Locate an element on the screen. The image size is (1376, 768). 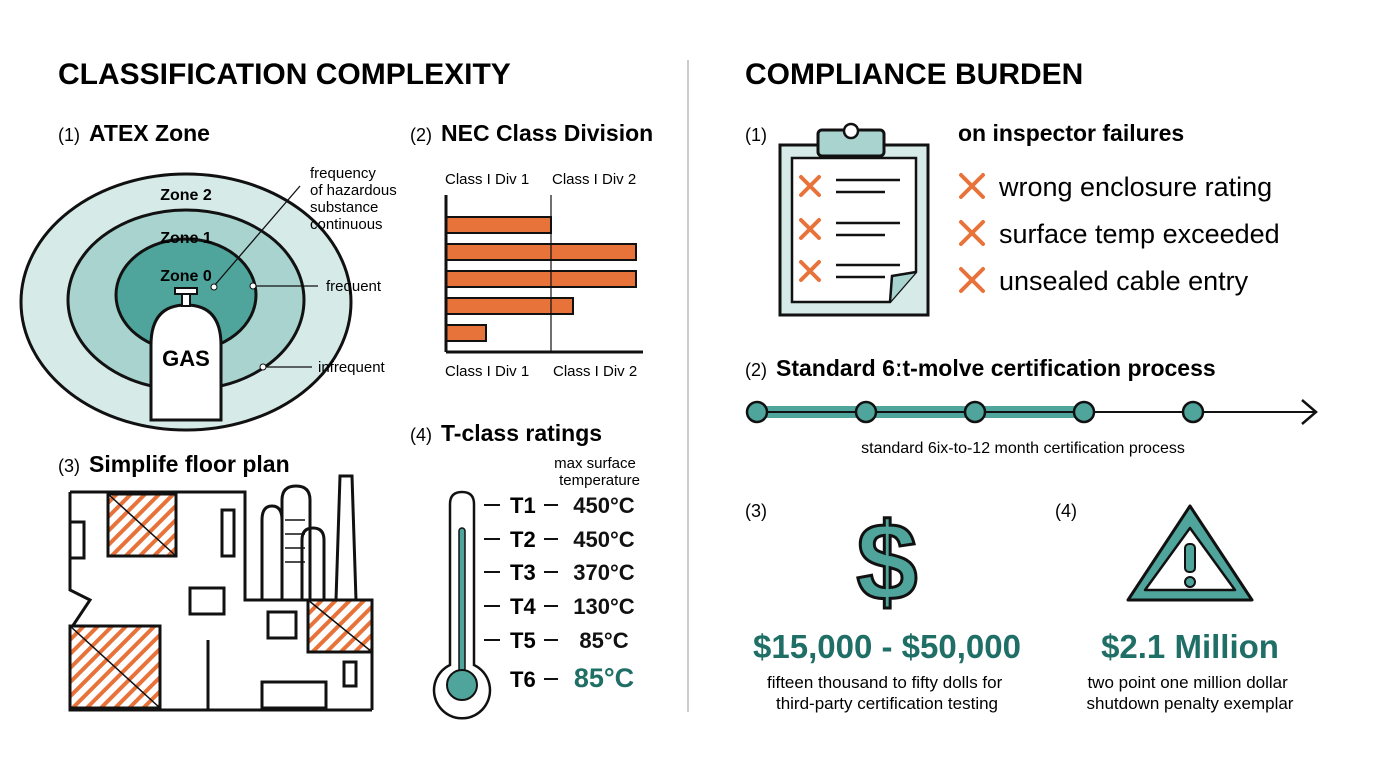
left-title: CLASSIFICATION COMPLEXITY is located at coordinates (284, 74).